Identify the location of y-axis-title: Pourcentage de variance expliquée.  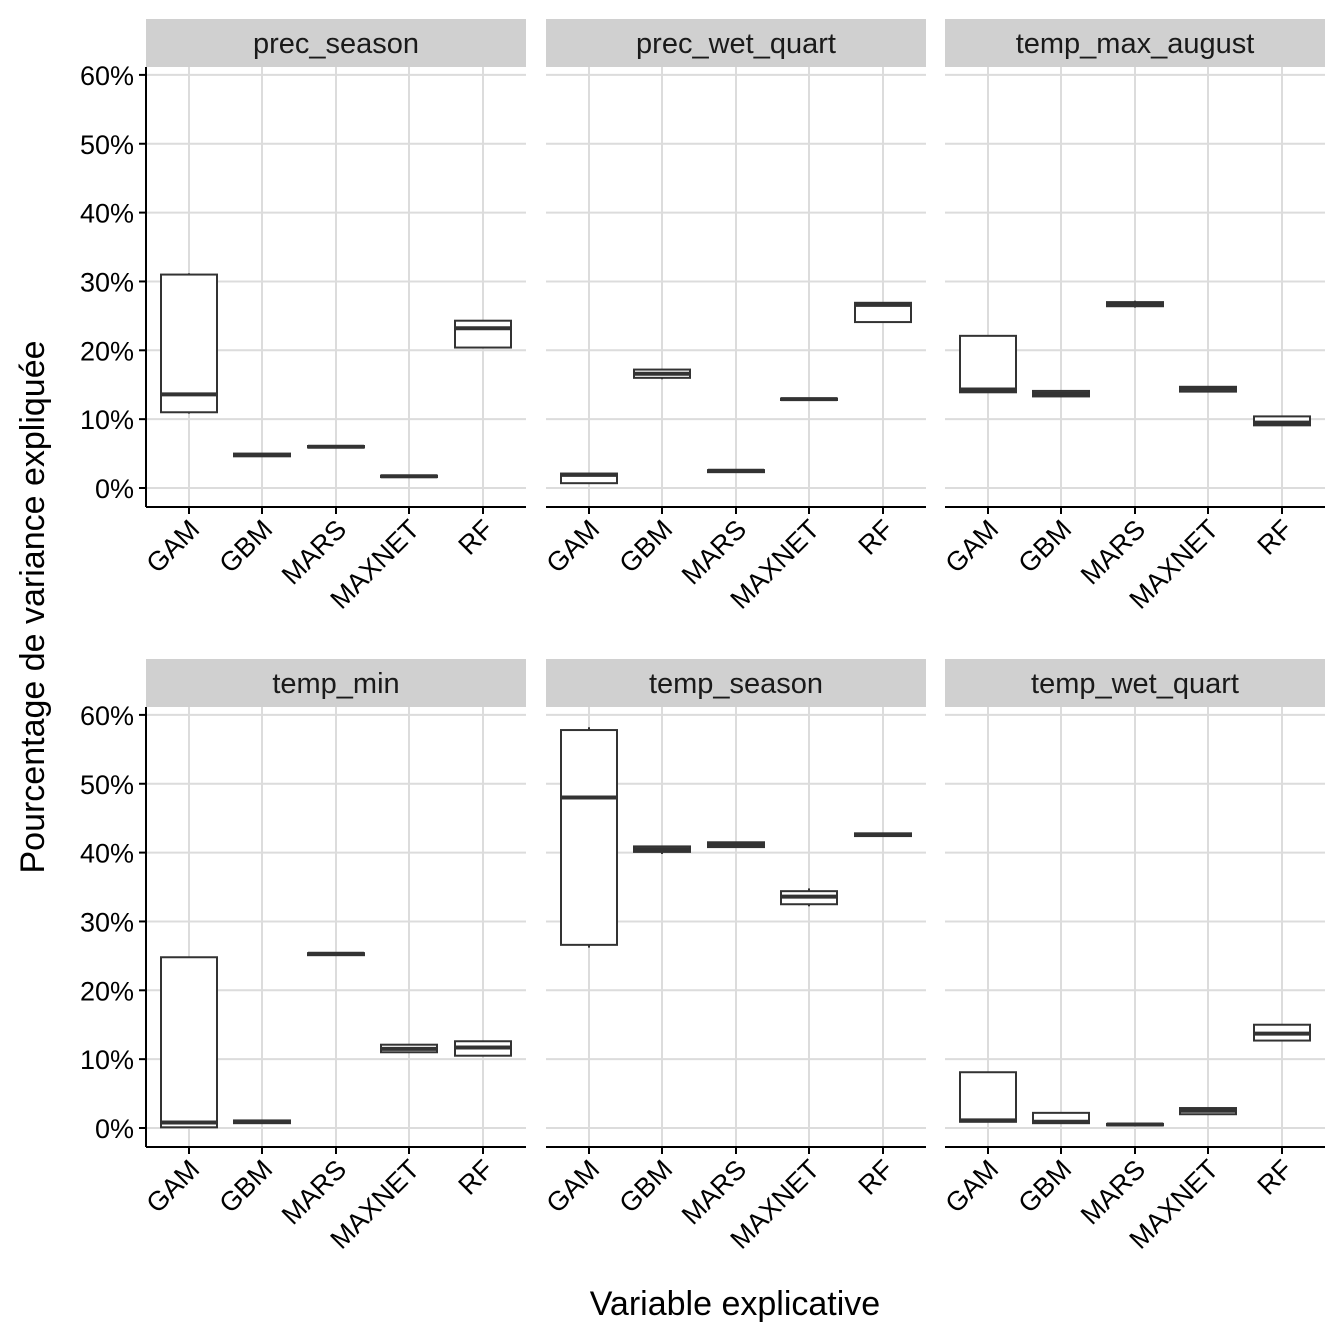
(33, 606).